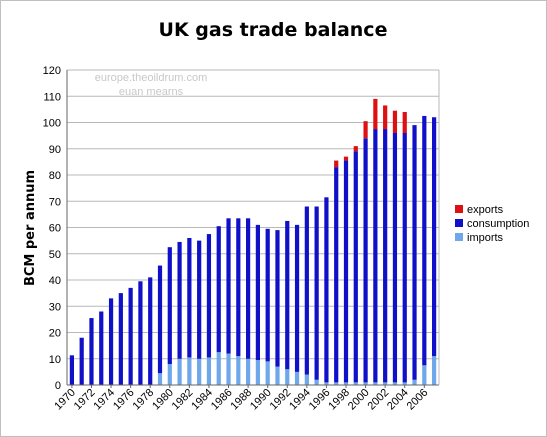 Image resolution: width=547 pixels, height=437 pixels. Describe the element at coordinates (378, 400) in the screenshot. I see `x-tick-label: 2002` at that location.